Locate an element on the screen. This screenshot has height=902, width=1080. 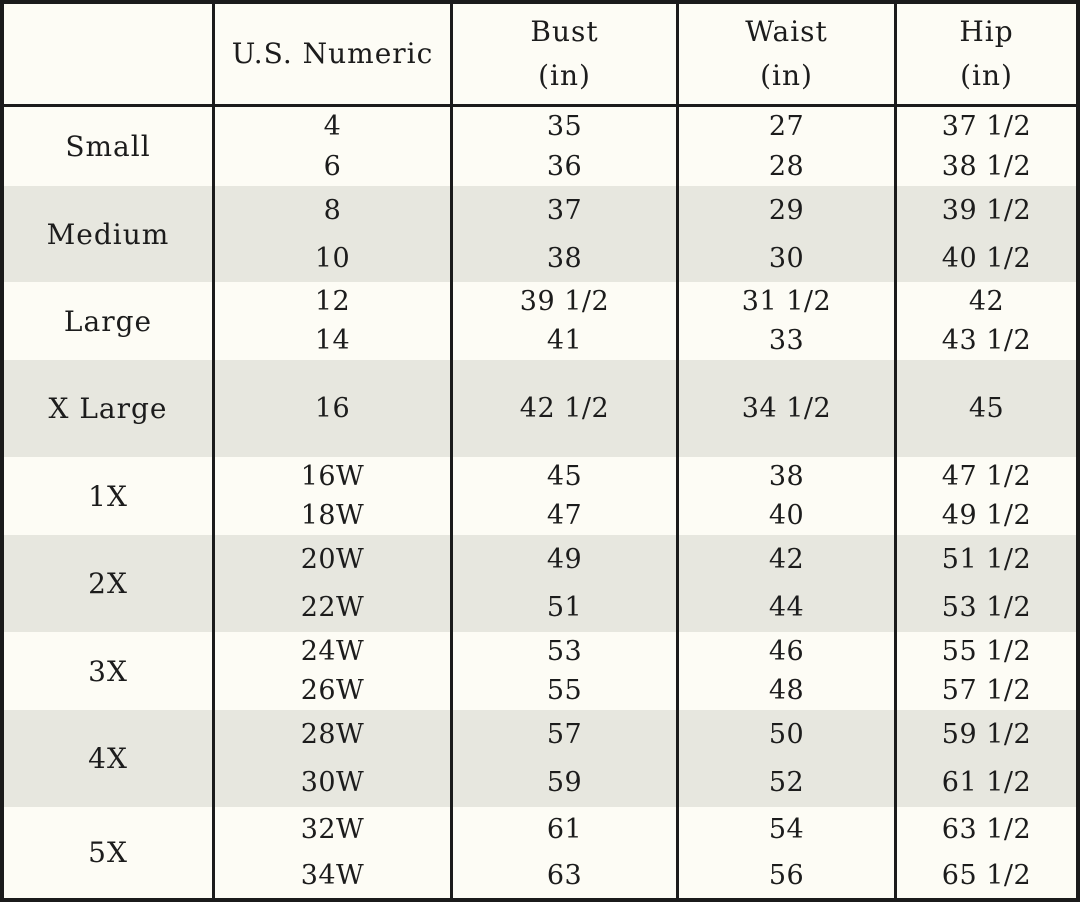
size-cell: 2X is located at coordinates (108, 583).